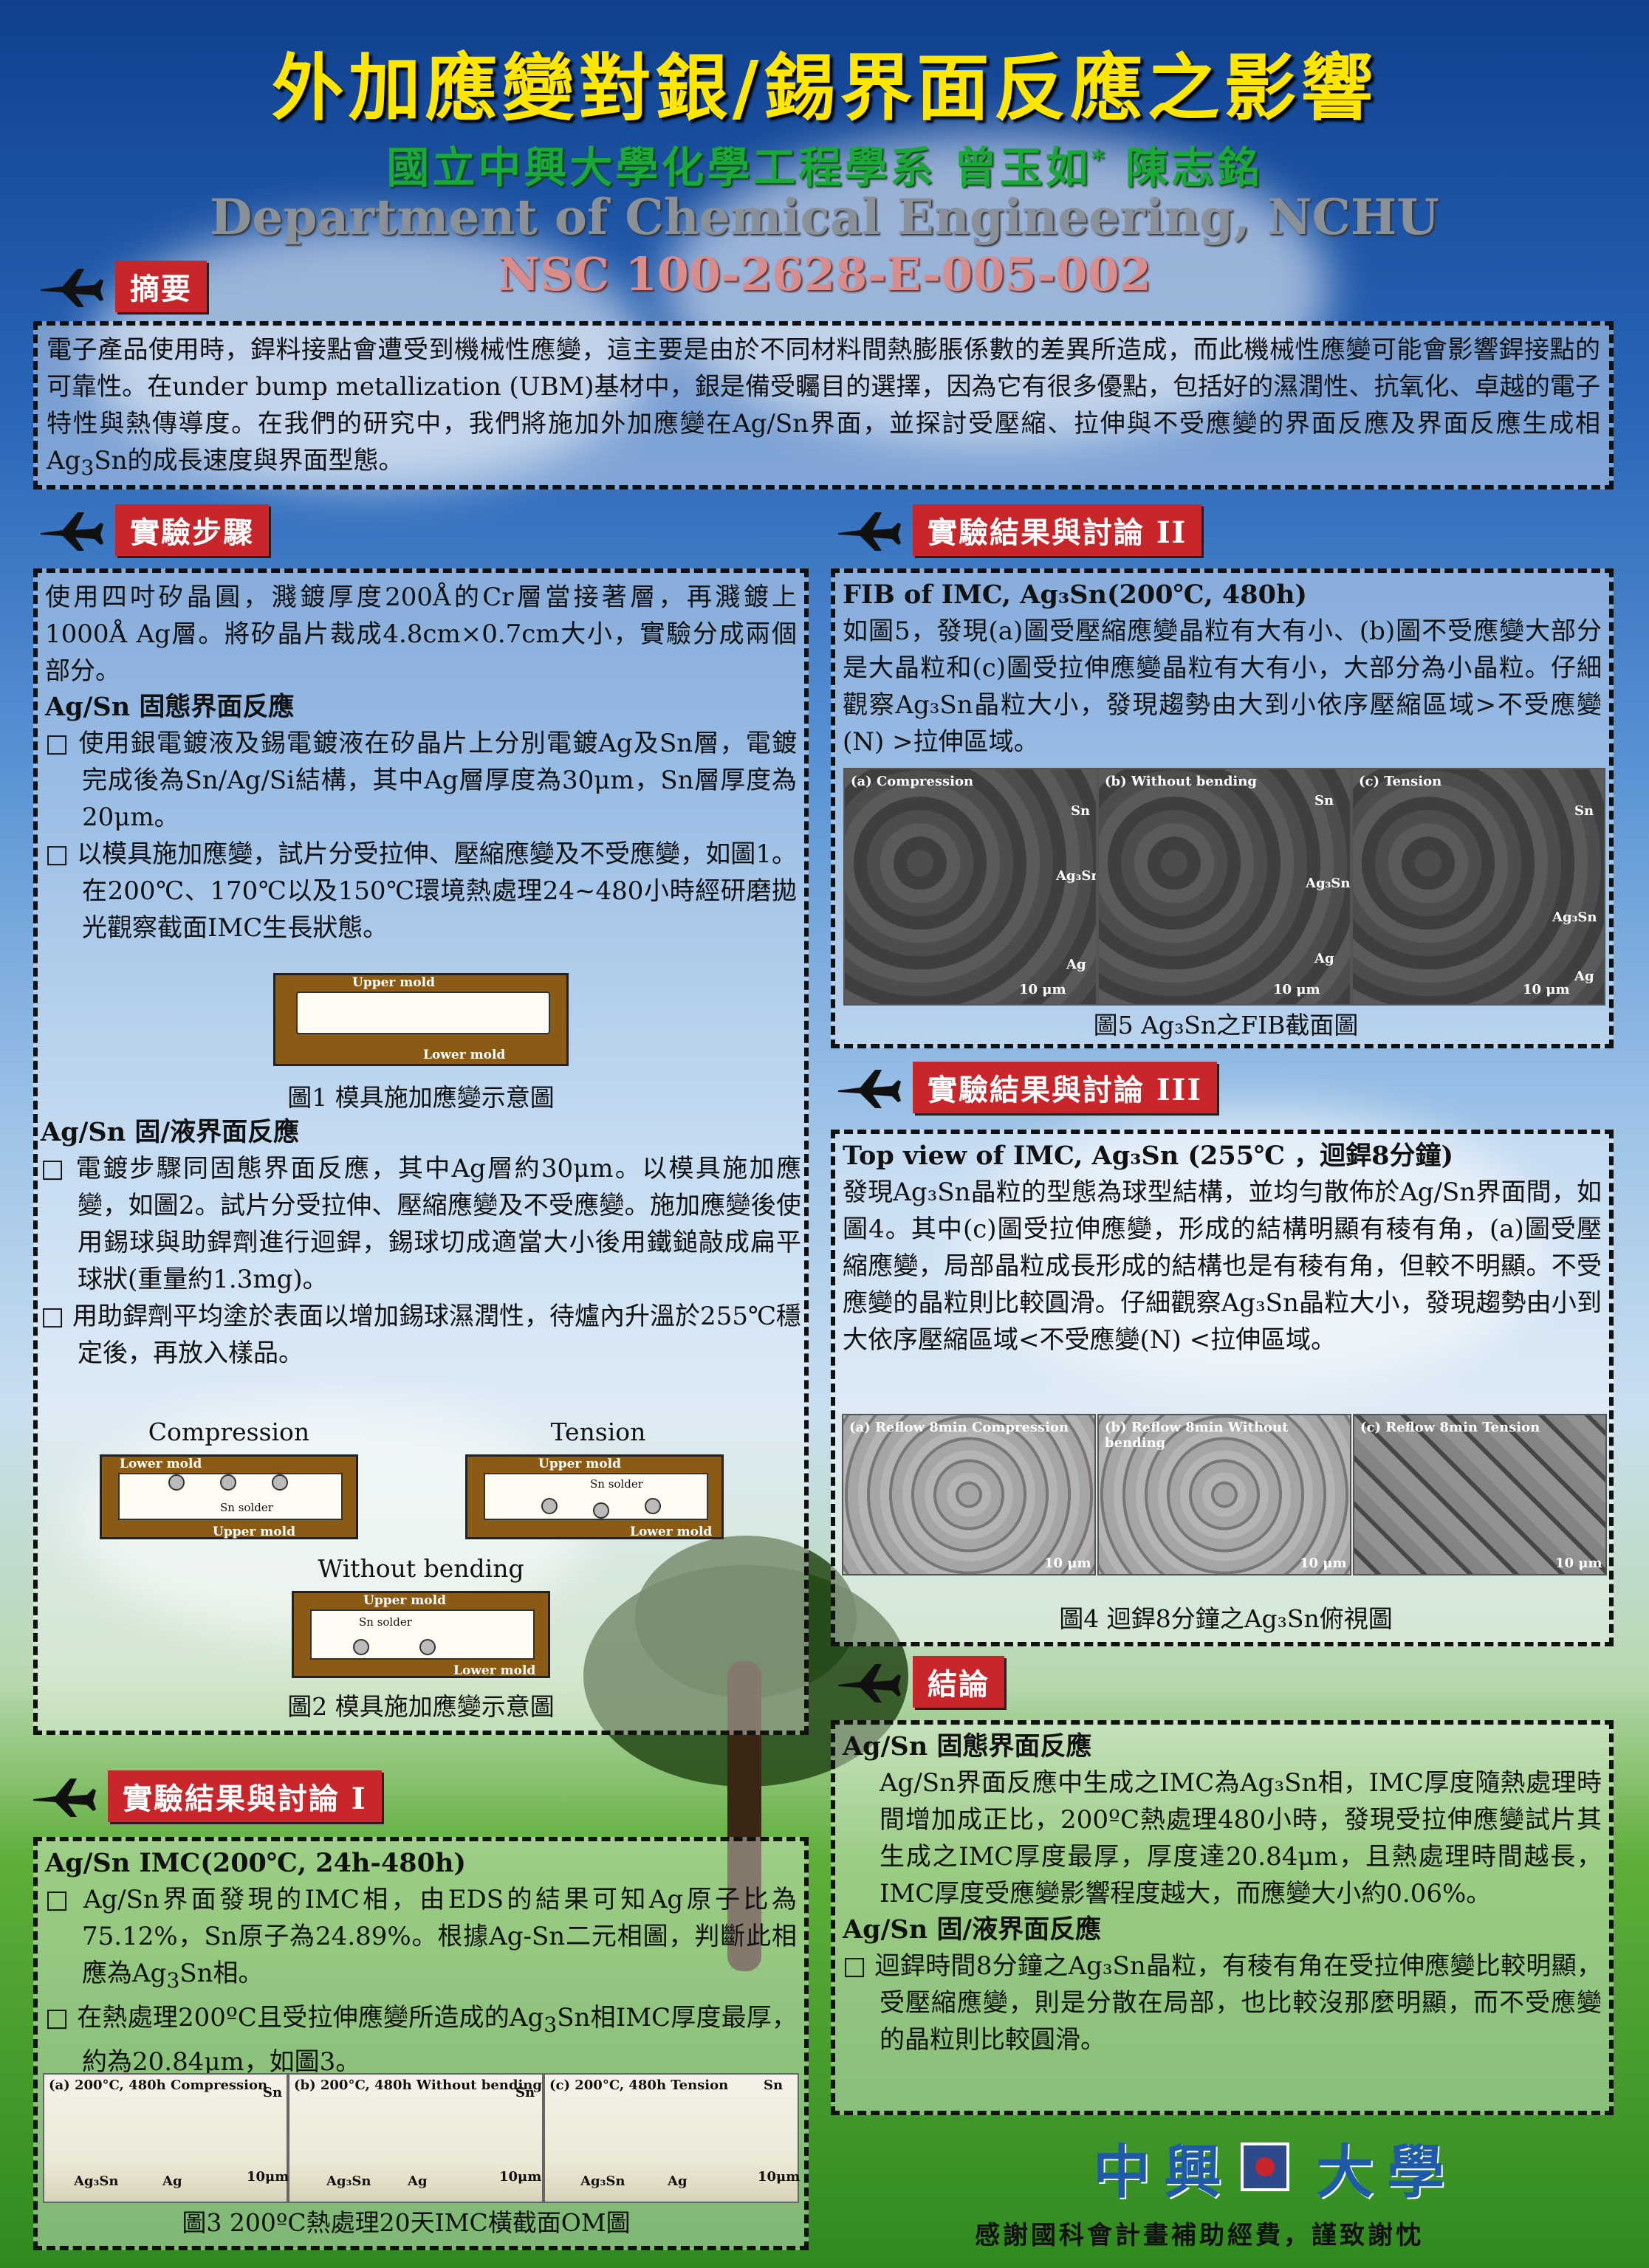 Image resolution: width=1649 pixels, height=2268 pixels. Describe the element at coordinates (192, 530) in the screenshot. I see `method-label: 實驗步驟` at that location.